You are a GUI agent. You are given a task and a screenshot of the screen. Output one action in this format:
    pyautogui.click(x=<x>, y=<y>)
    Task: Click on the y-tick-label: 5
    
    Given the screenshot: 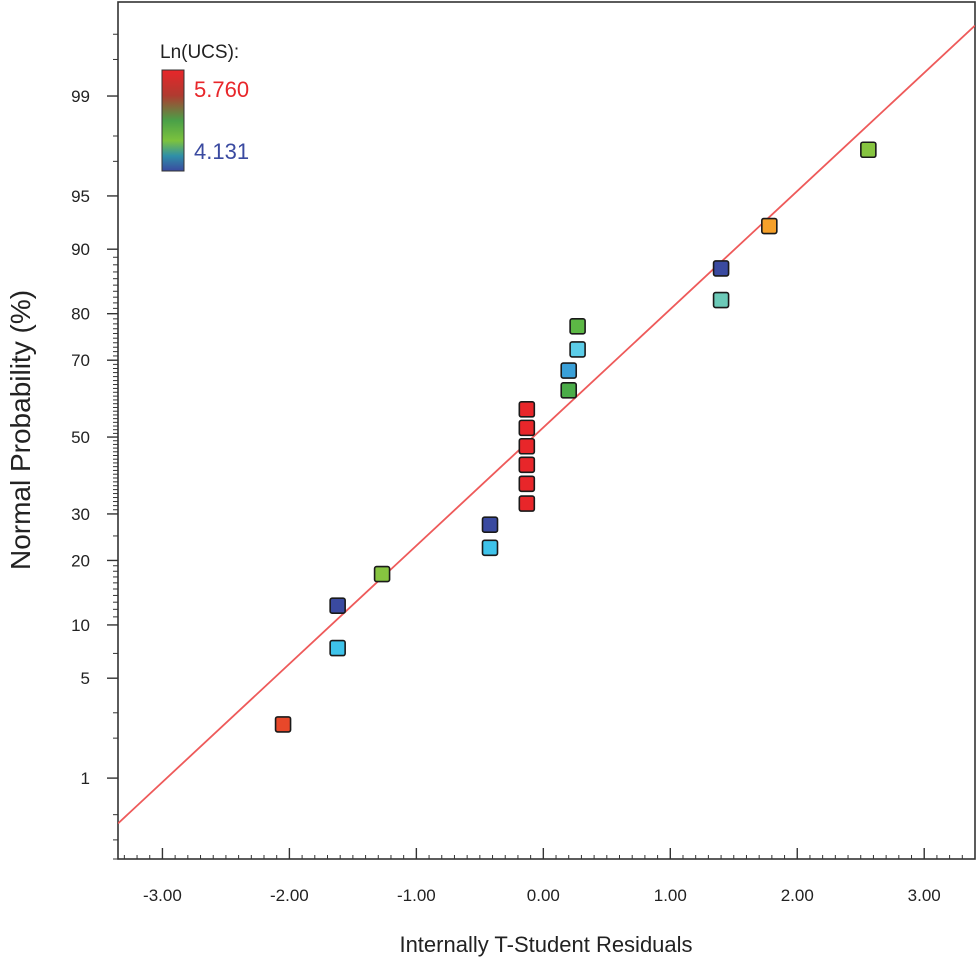 What is the action you would take?
    pyautogui.click(x=85, y=678)
    